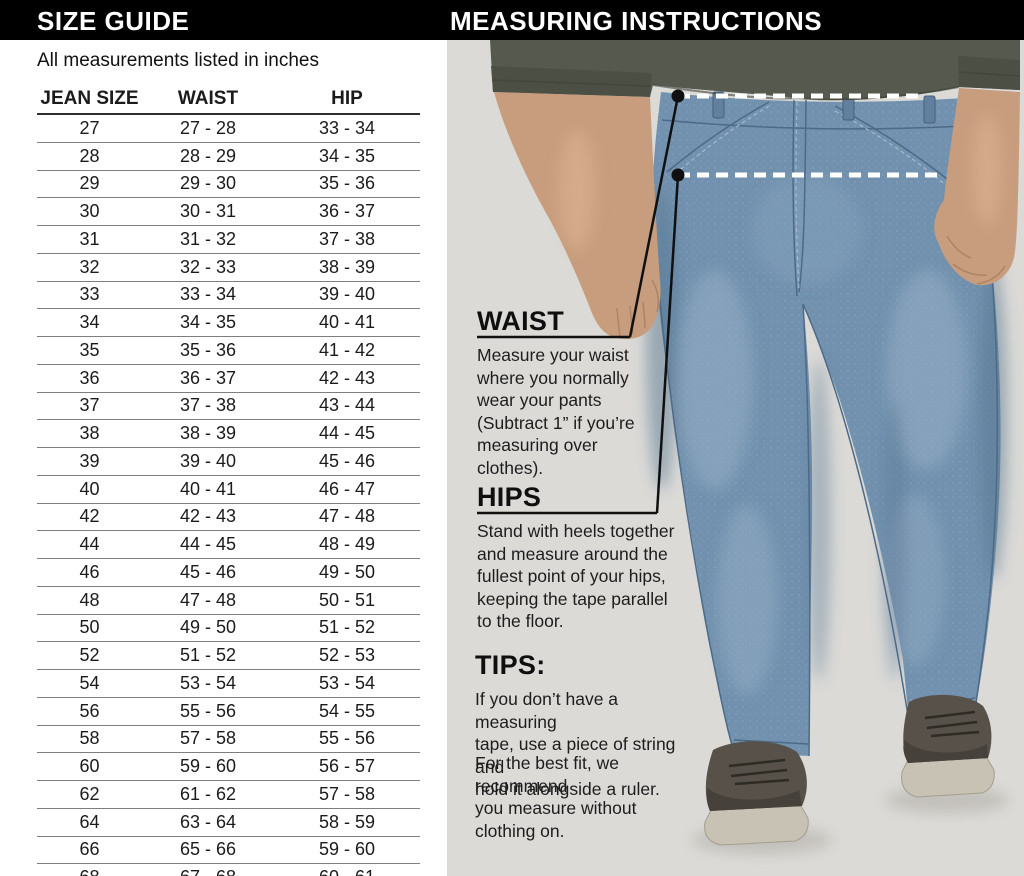 The height and width of the screenshot is (876, 1024). Describe the element at coordinates (228, 294) in the screenshot. I see `table-row: 33 33 - 34 39 - 40` at that location.